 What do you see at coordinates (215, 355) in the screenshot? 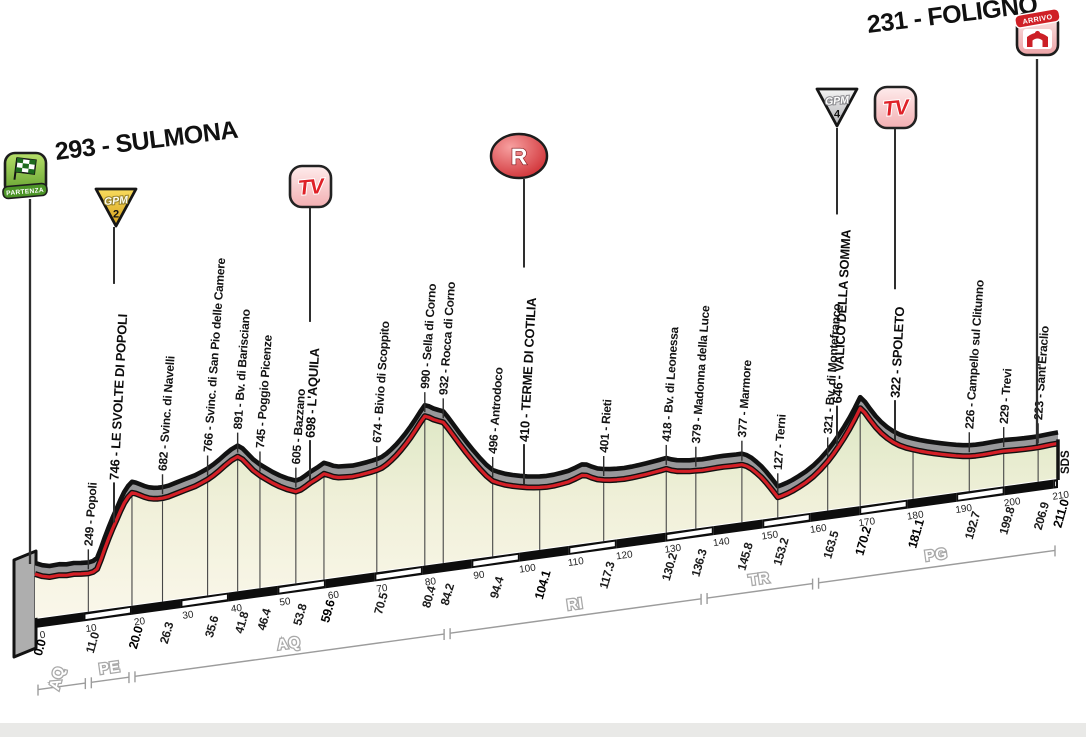
I see `waypoint-label: 766 - Svinc. di San Pio delle Camere` at bounding box center [215, 355].